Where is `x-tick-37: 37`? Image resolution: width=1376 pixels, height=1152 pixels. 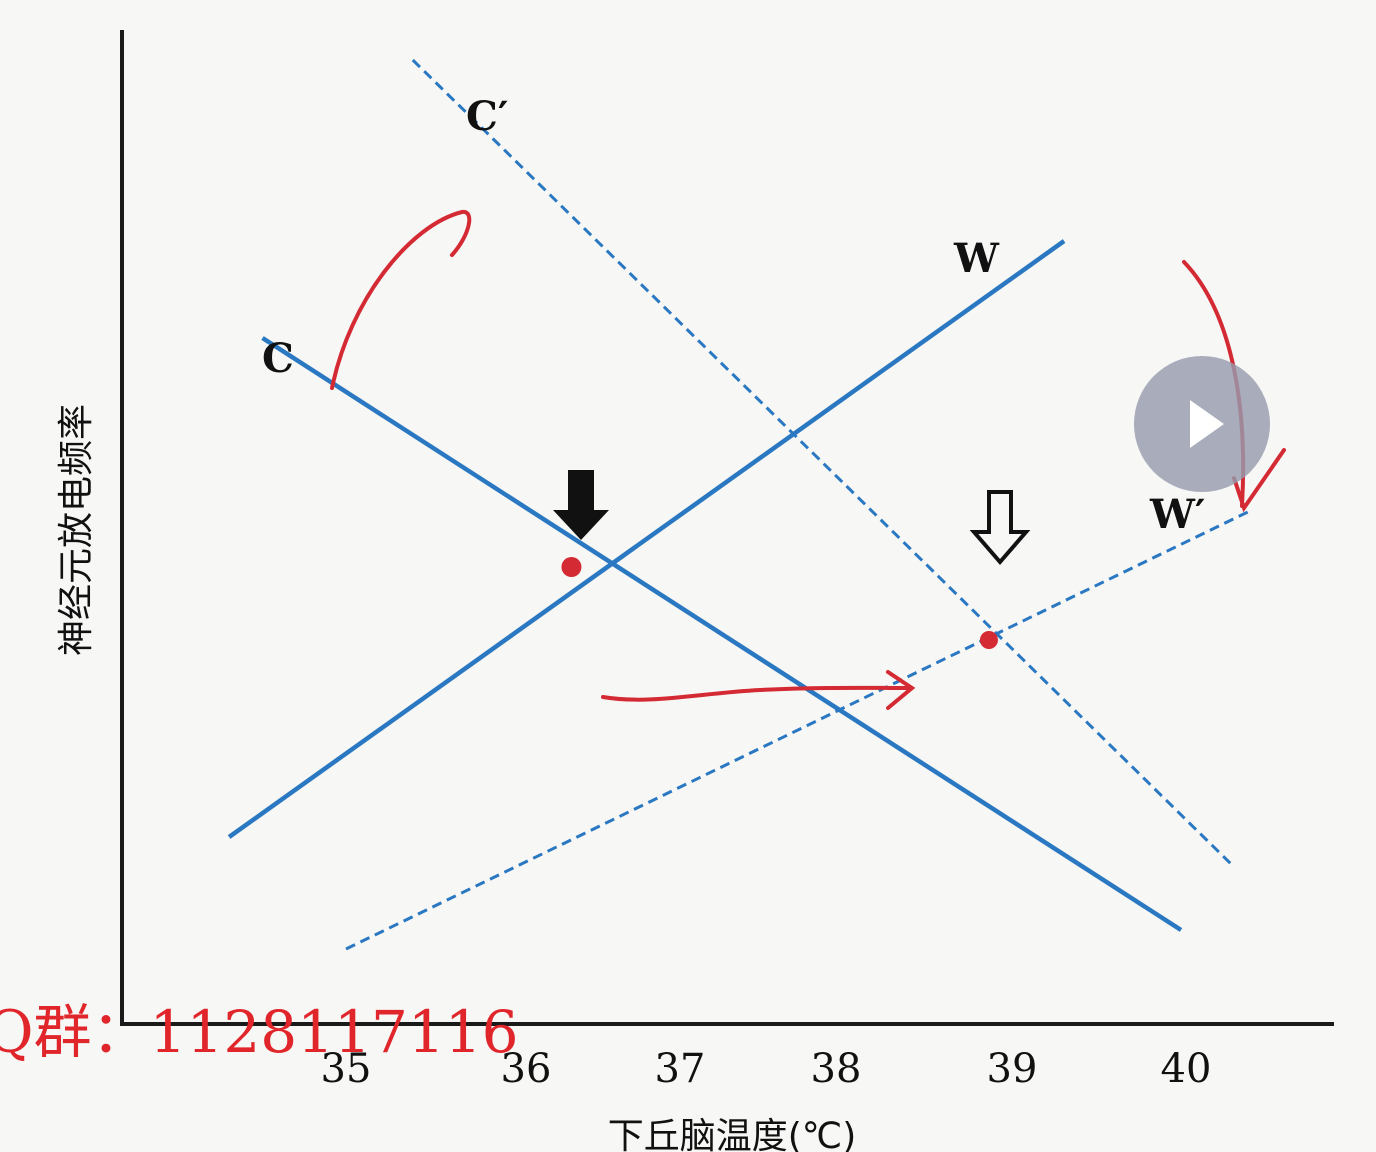
x-tick-37: 37 is located at coordinates (680, 1069).